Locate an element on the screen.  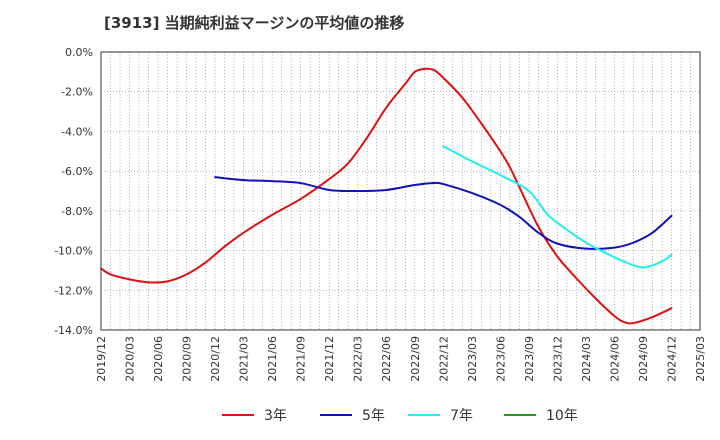
x-tick-label: 2022/12 is located at coordinates (443, 359).